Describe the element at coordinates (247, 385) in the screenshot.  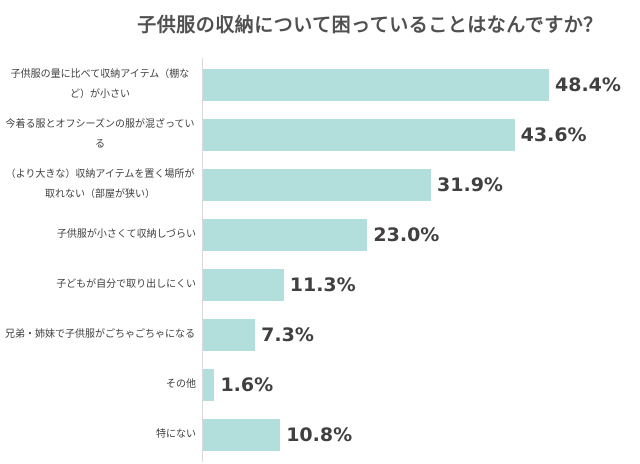
I see `data-label: 1.6%` at that location.